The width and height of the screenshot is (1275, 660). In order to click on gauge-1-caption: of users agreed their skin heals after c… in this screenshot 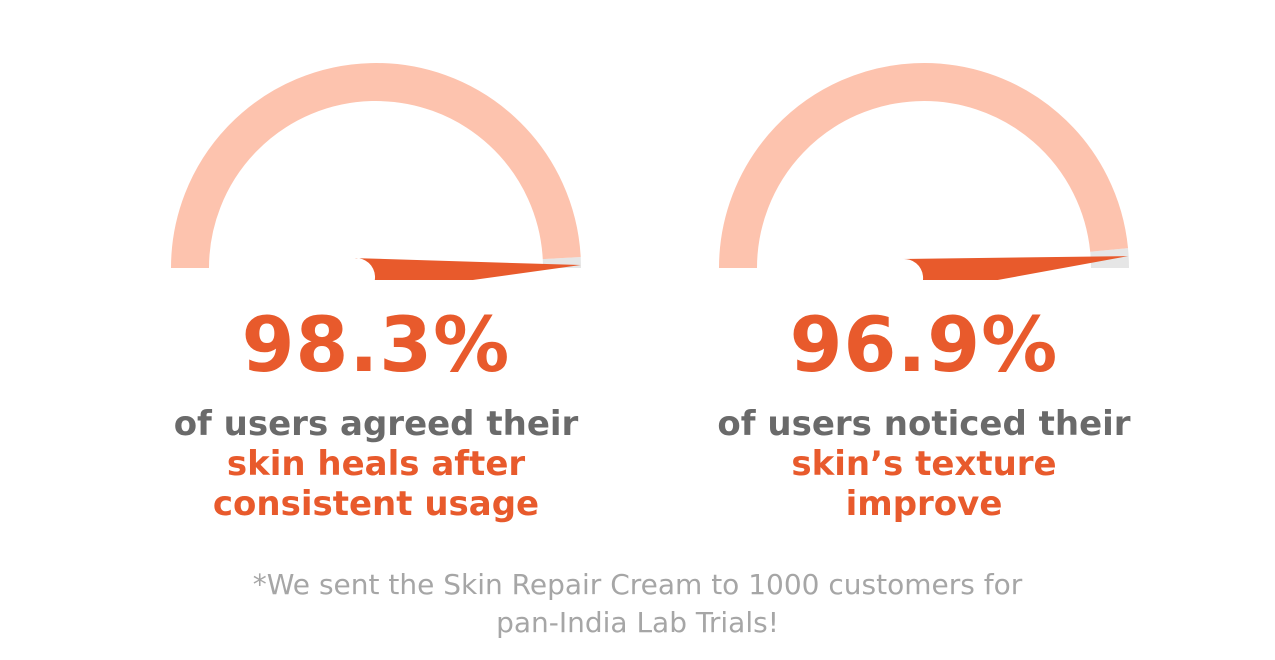, I will do `click(376, 464)`.